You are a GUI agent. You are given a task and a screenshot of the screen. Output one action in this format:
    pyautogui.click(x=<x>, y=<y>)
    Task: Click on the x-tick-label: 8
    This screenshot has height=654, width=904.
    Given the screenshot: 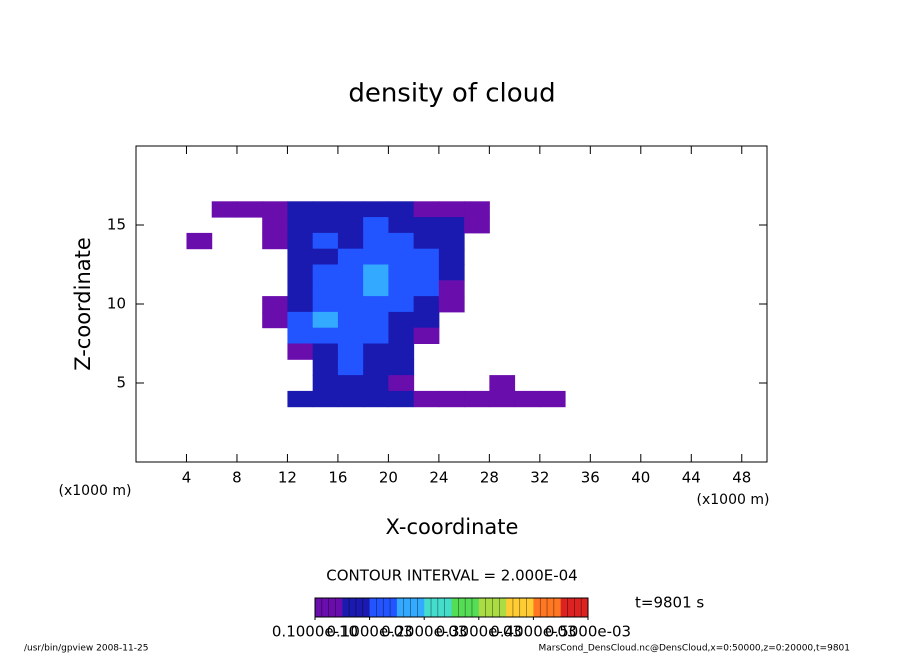 What is the action you would take?
    pyautogui.click(x=237, y=478)
    